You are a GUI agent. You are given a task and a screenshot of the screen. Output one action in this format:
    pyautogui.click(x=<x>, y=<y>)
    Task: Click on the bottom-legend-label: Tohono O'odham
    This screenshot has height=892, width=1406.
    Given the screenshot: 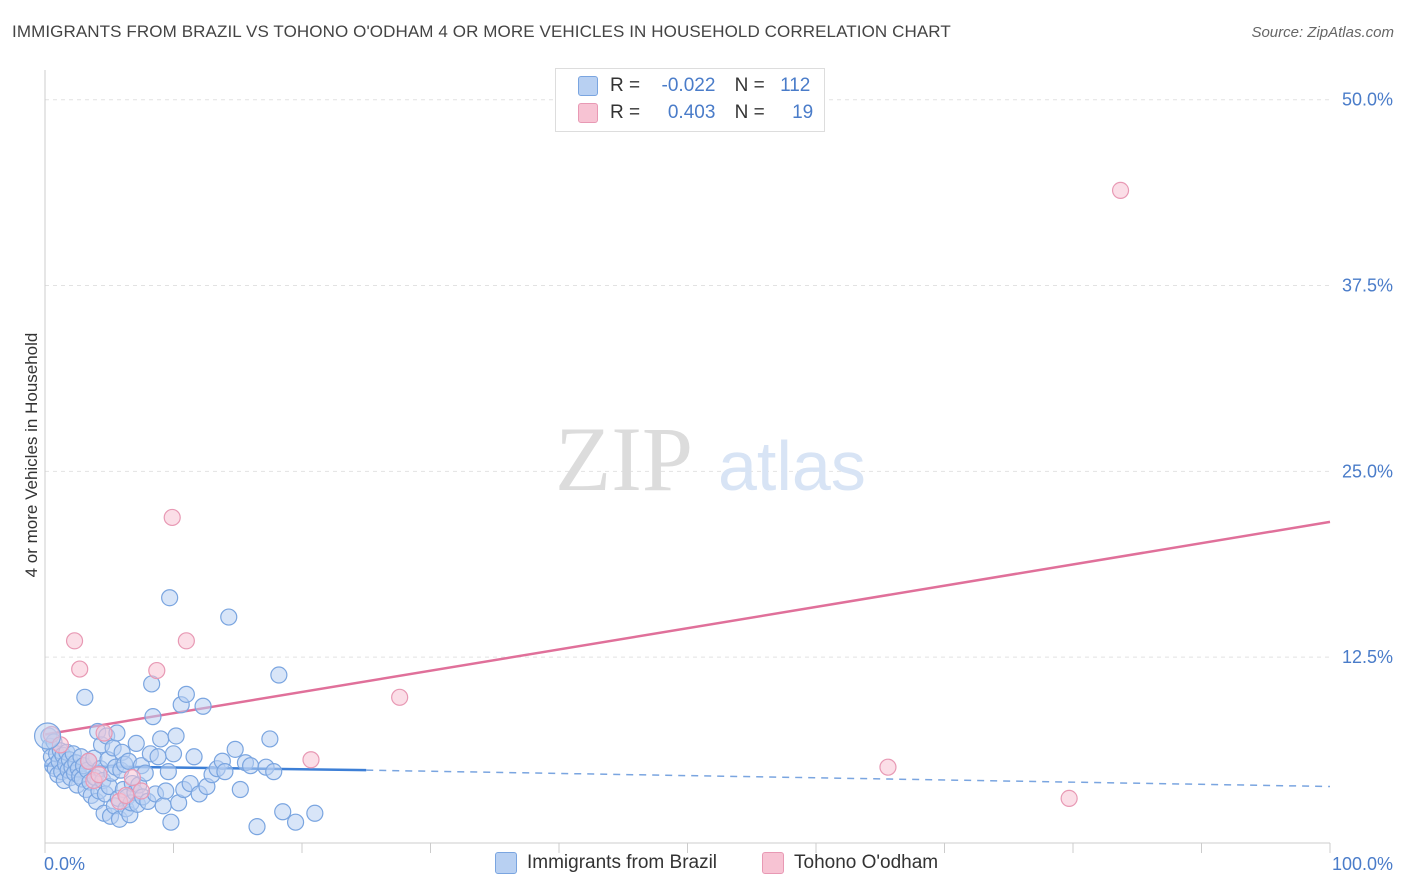 What is the action you would take?
    pyautogui.click(x=866, y=863)
    